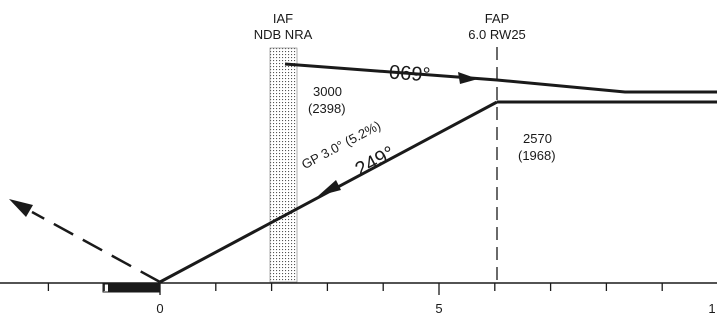 The width and height of the screenshot is (717, 322). What do you see at coordinates (410, 74) in the screenshot?
I see `inbound-track-label: 069°` at bounding box center [410, 74].